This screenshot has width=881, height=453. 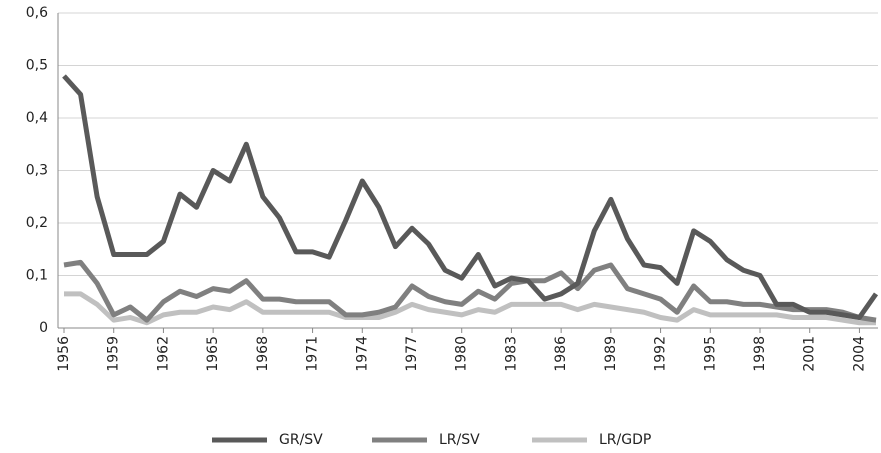 What do you see at coordinates (37, 223) in the screenshot?
I see `y-tick-label: 0,2` at bounding box center [37, 223].